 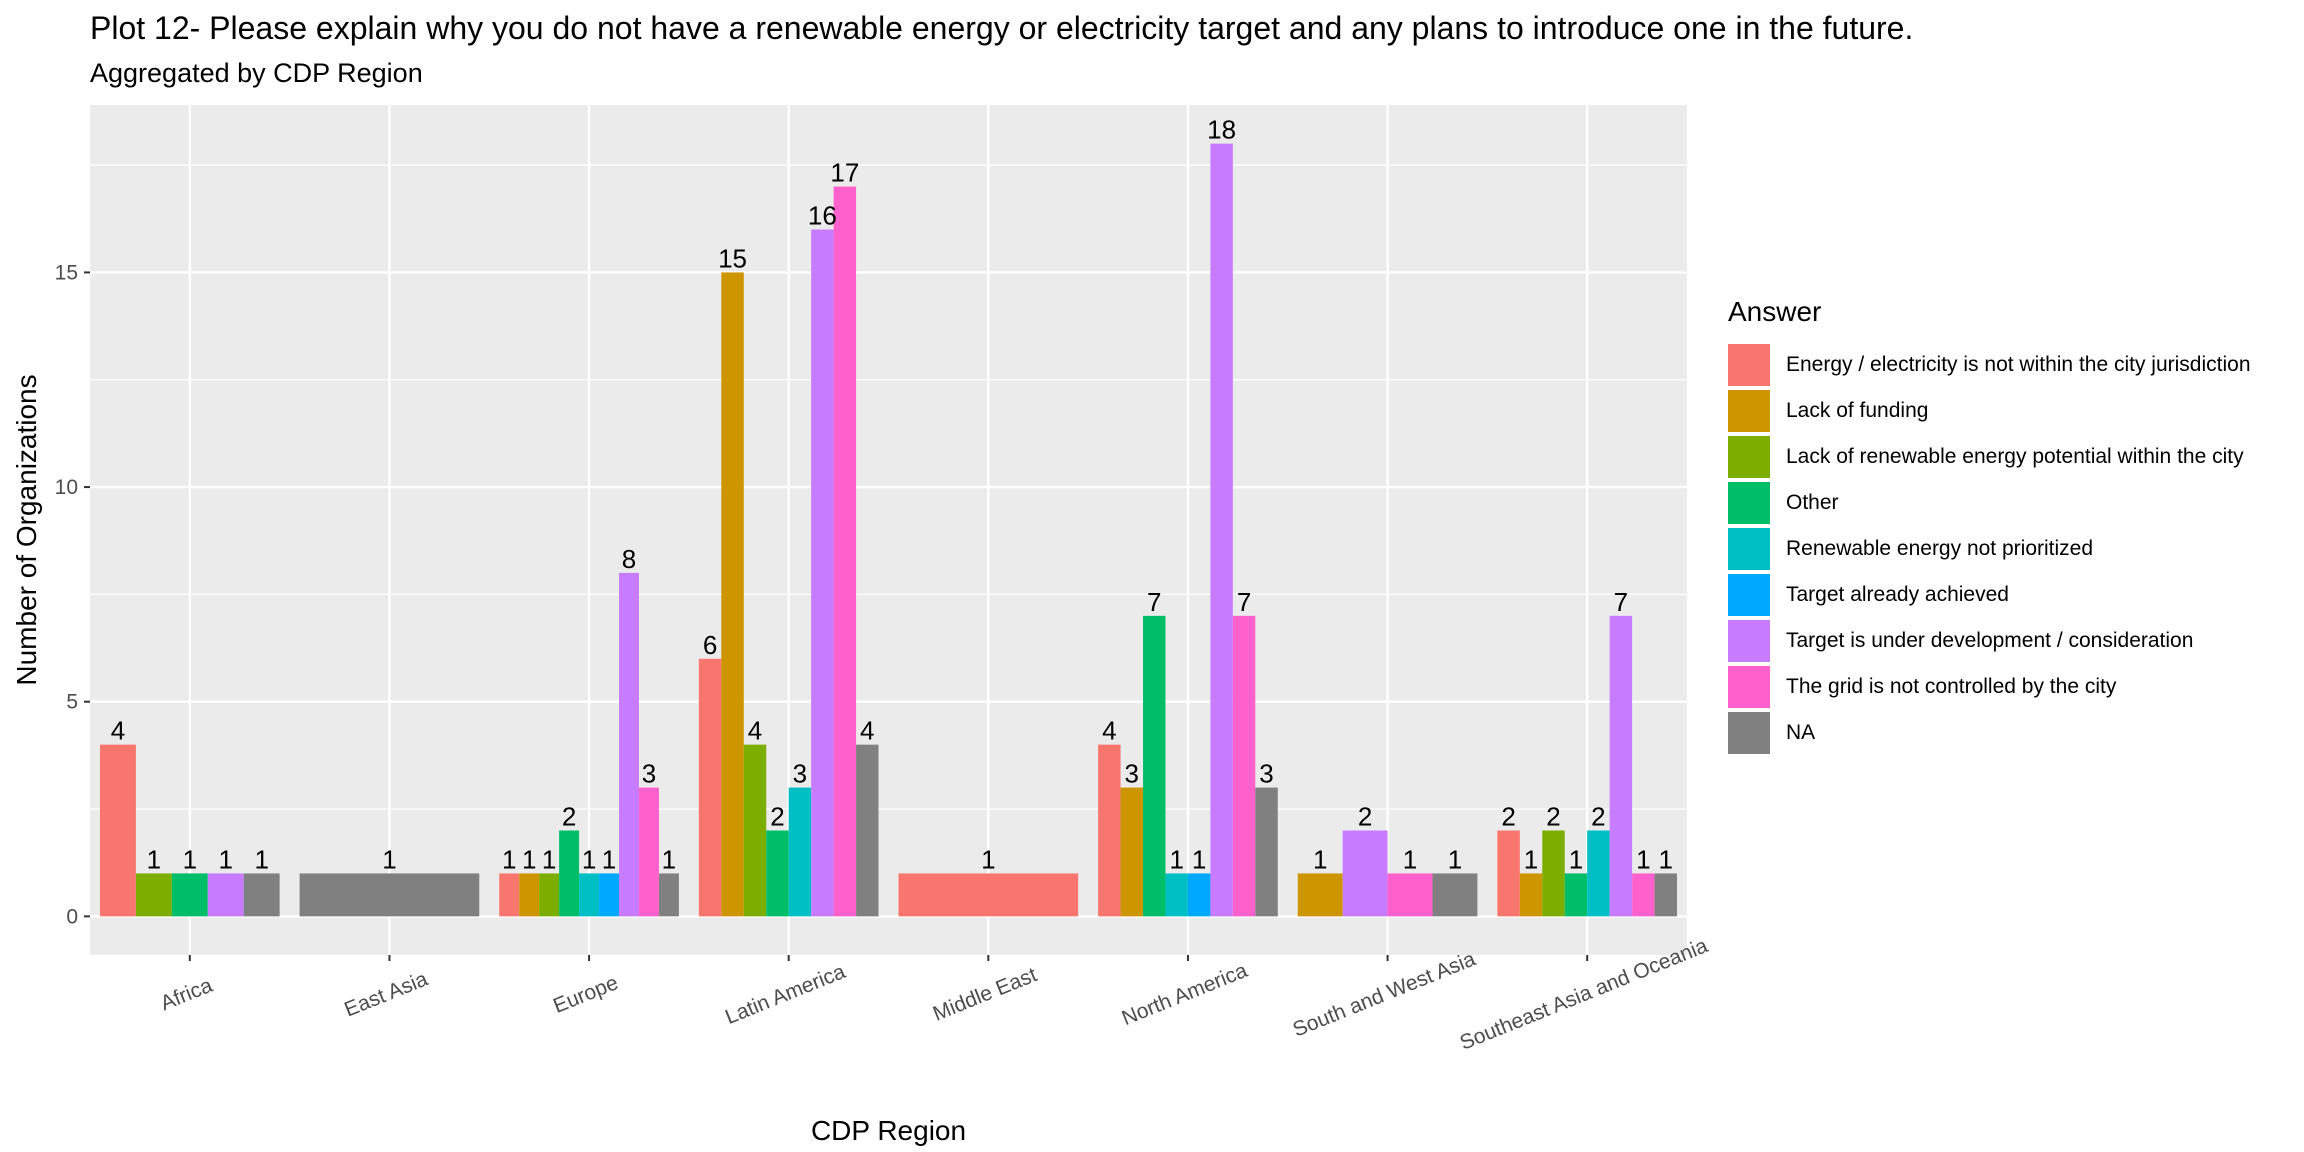 What do you see at coordinates (186, 995) in the screenshot?
I see `x-tick-label: Africa` at bounding box center [186, 995].